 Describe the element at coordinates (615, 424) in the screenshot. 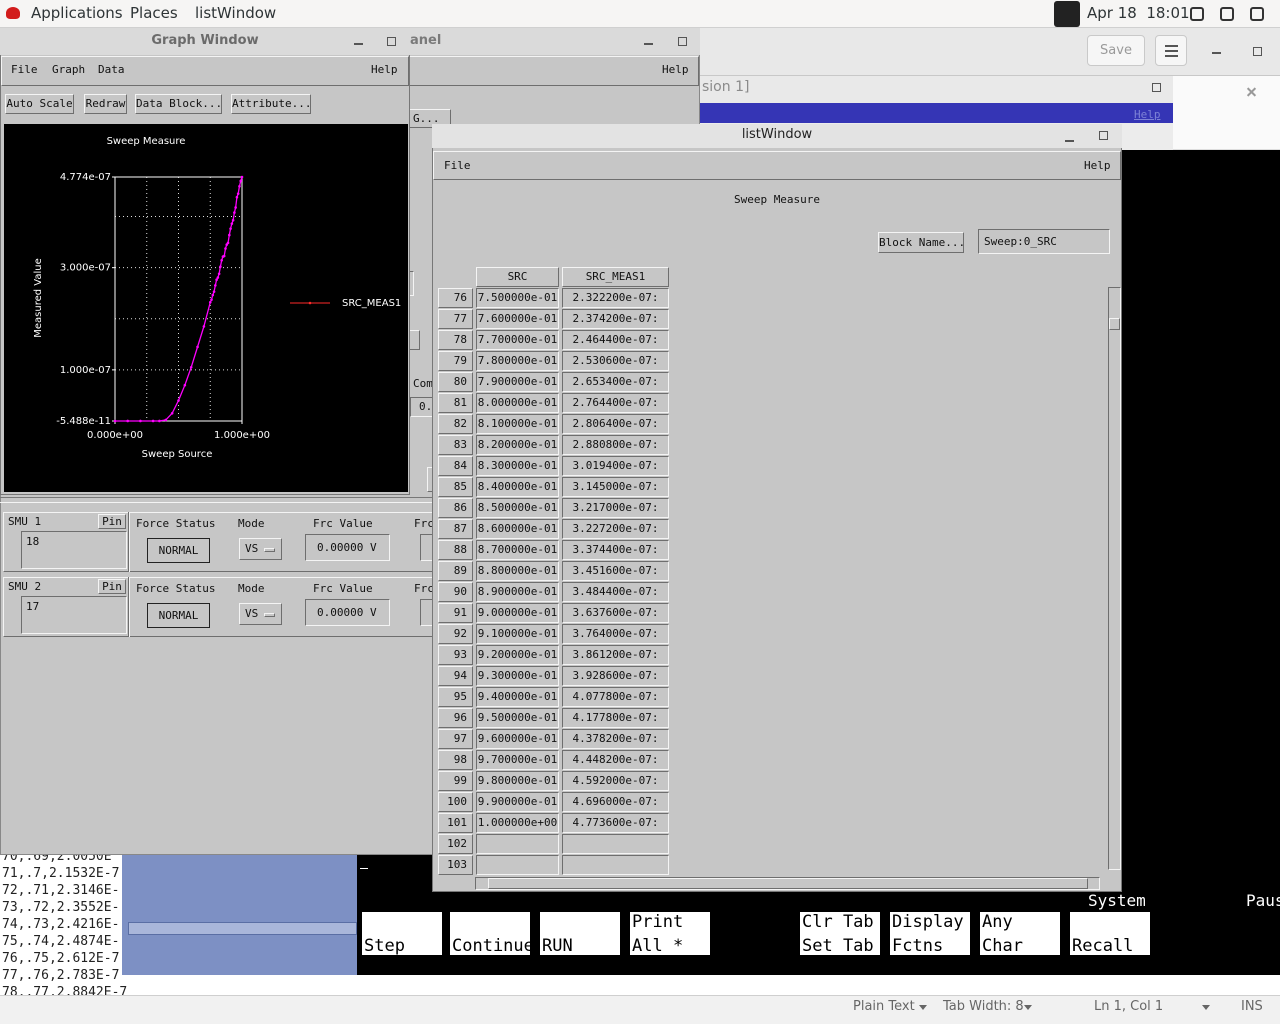

I see `table-cell: 2.806400e-07:` at that location.